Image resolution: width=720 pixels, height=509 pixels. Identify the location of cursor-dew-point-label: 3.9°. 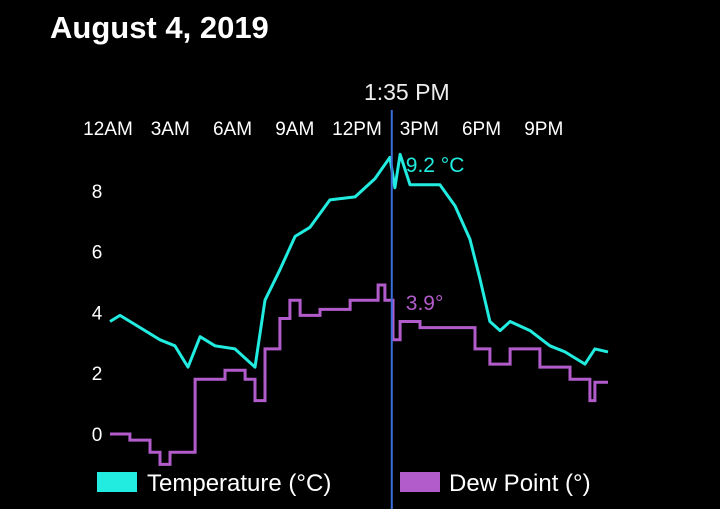
(425, 303).